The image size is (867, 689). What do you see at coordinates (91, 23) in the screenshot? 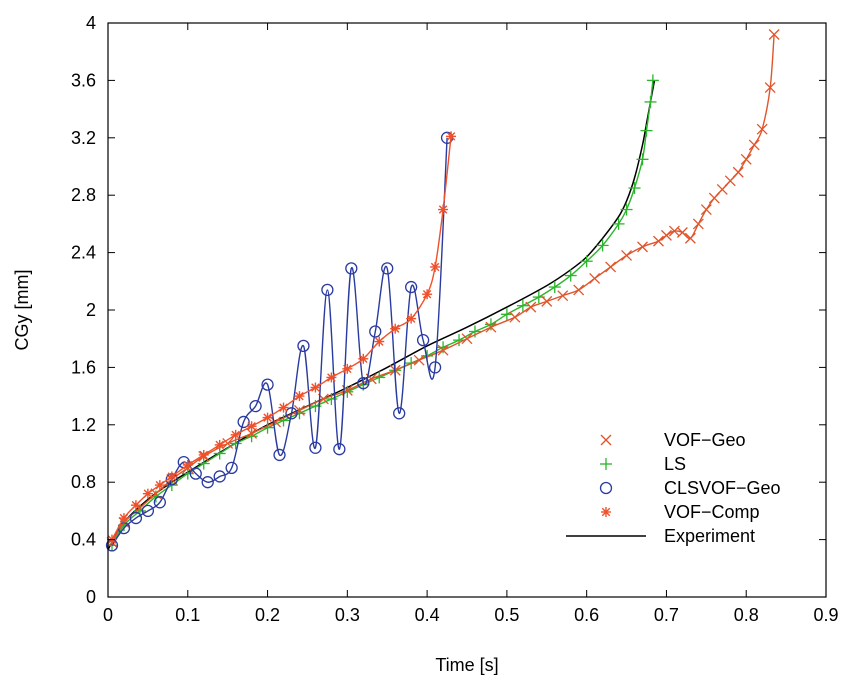
I see `y-tick-label: 4` at bounding box center [91, 23].